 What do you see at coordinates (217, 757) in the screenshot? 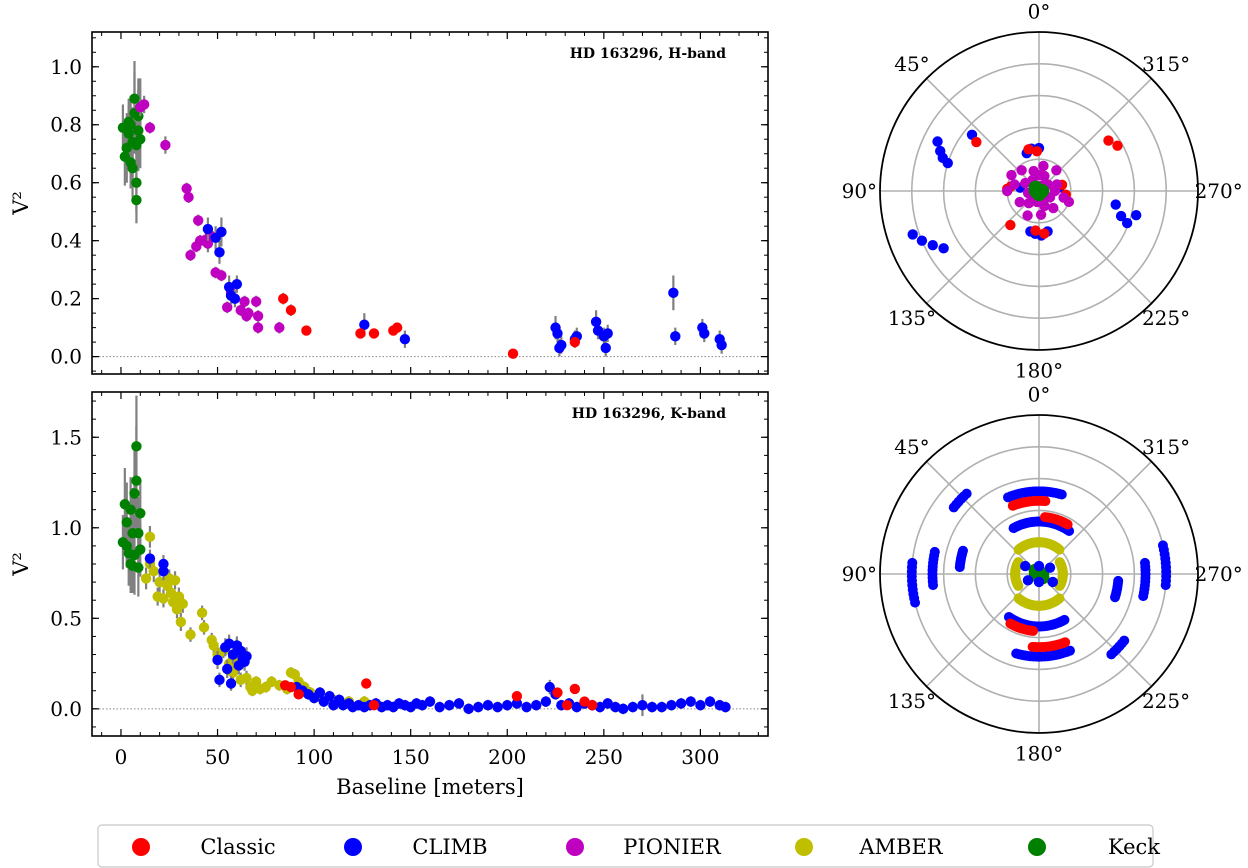
I see `x-tick-label: 50` at bounding box center [217, 757].